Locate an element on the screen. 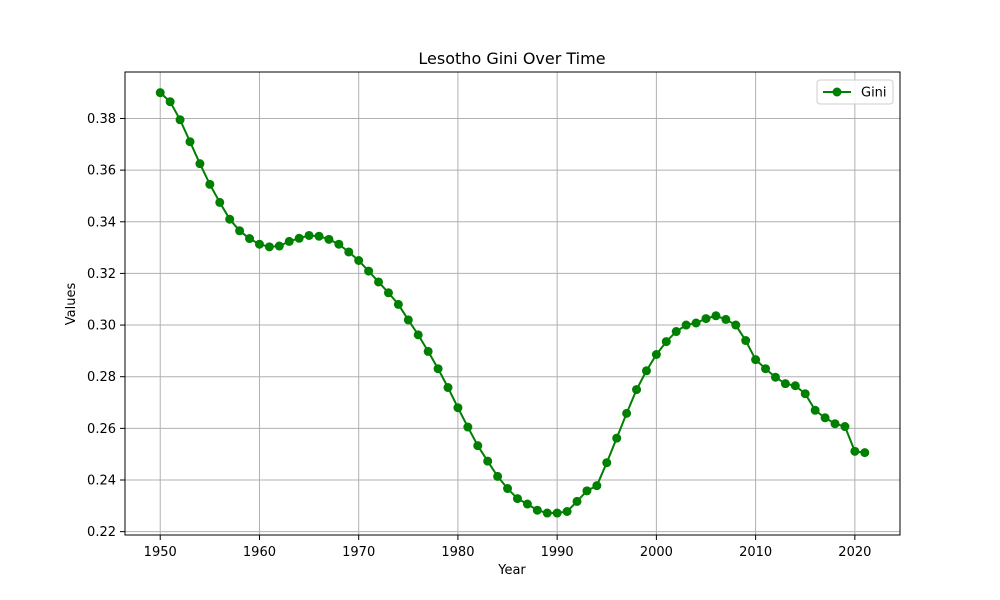 The width and height of the screenshot is (1000, 600). x-tick-label: 1980 is located at coordinates (457, 552).